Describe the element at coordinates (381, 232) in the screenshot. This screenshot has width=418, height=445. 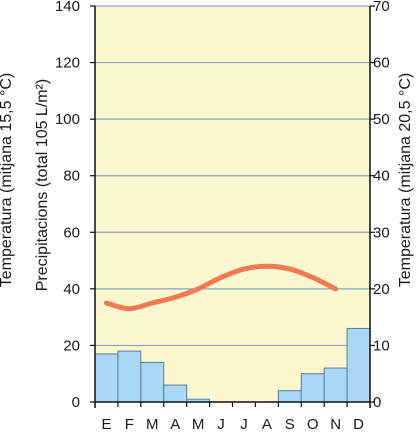
I see `right-tick-label-3: 30` at that location.